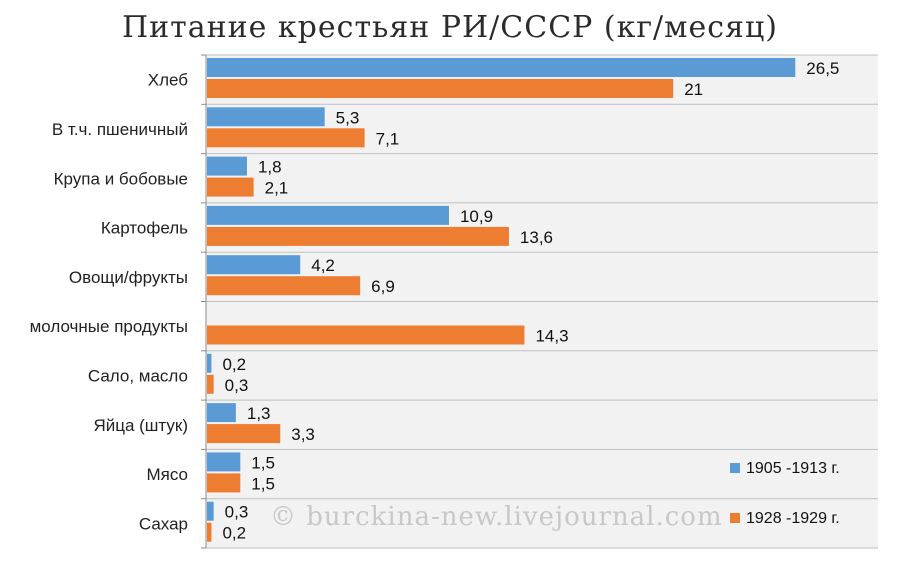 This screenshot has height=570, width=900. I want to click on data-label: 1,8, so click(270, 167).